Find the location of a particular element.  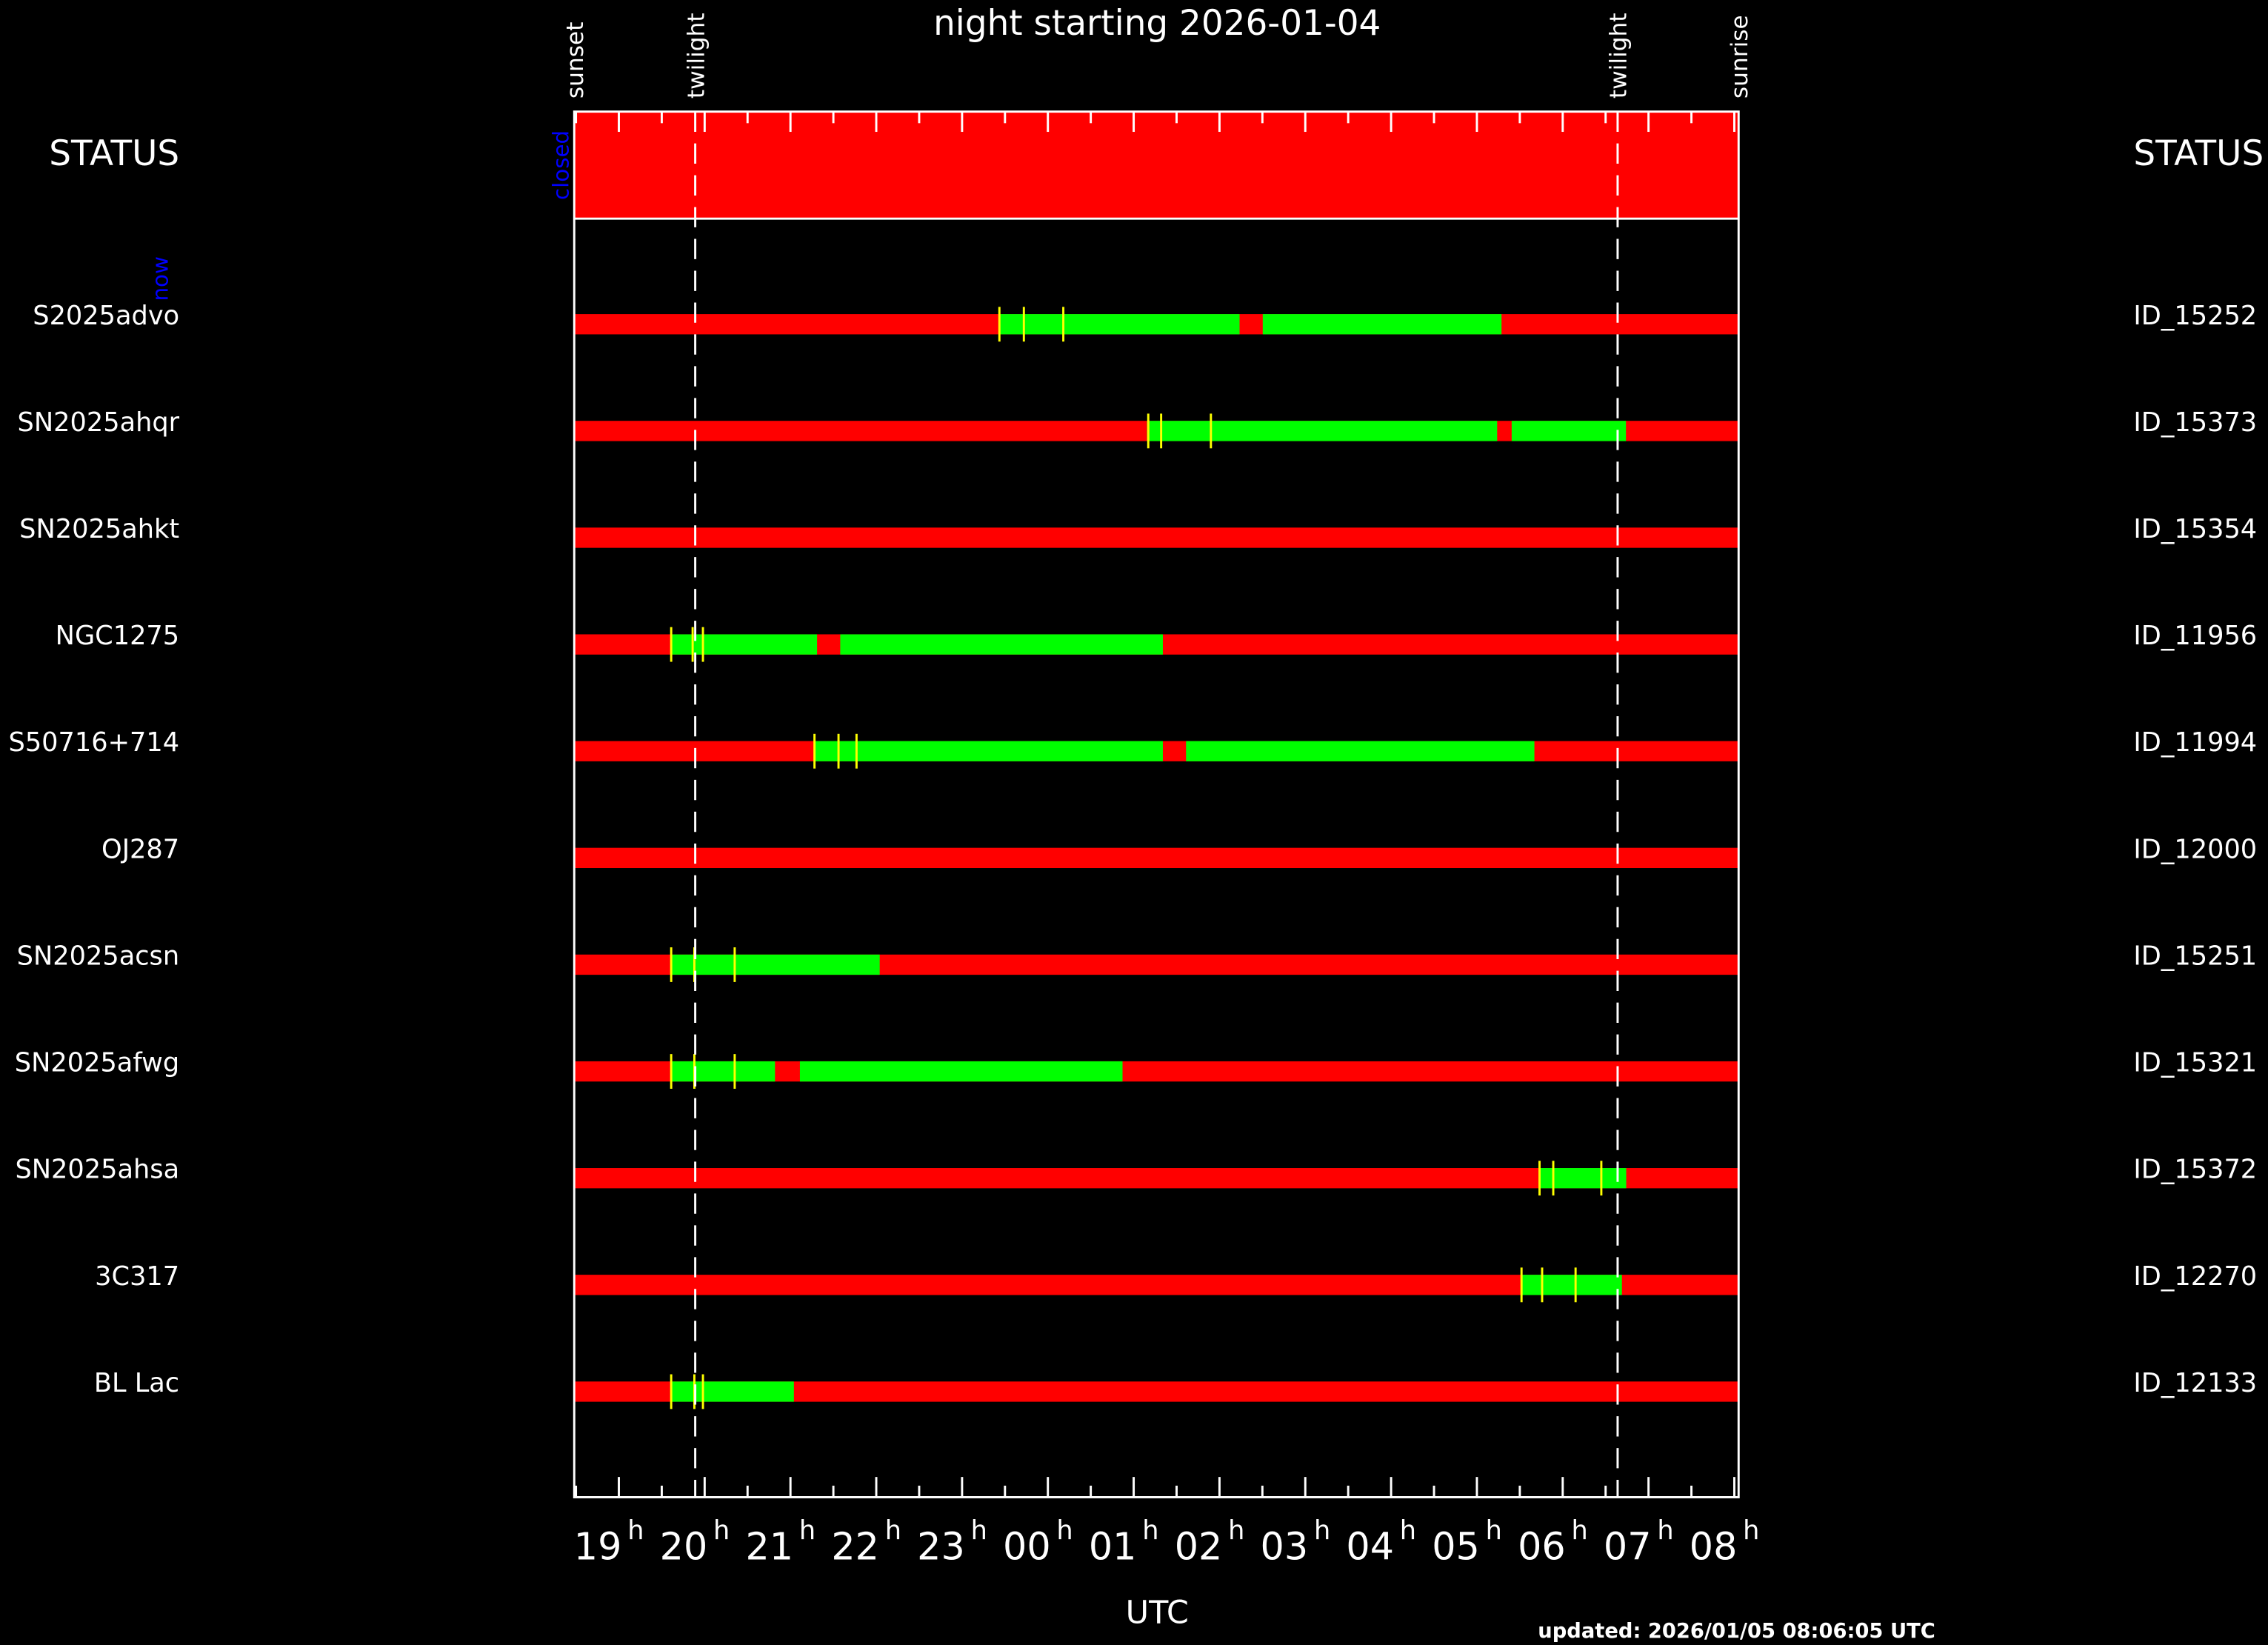

row-name: SN2025ahkt is located at coordinates (99, 529).